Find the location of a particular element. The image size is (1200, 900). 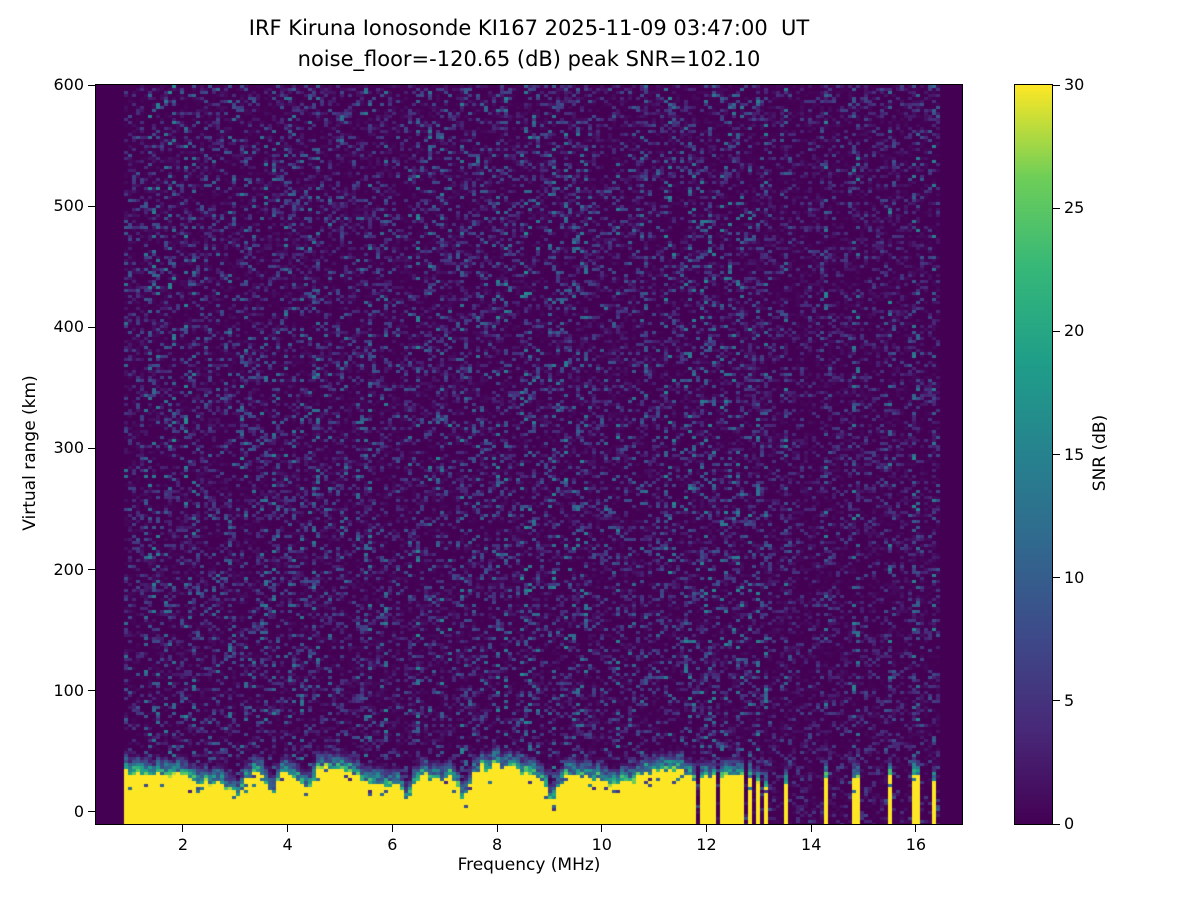

y-tick-label: 600 is located at coordinates (68, 84).